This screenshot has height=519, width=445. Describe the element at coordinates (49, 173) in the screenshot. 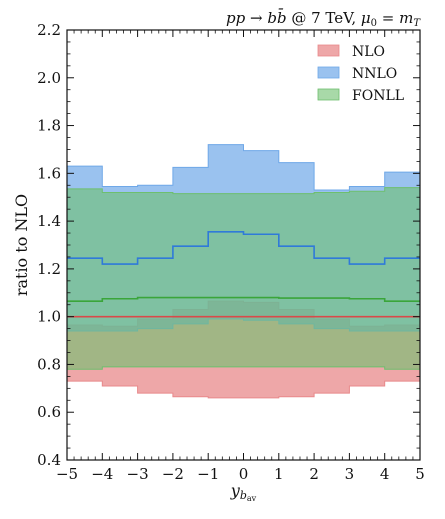

I see `y-tick-label: 1.6` at that location.